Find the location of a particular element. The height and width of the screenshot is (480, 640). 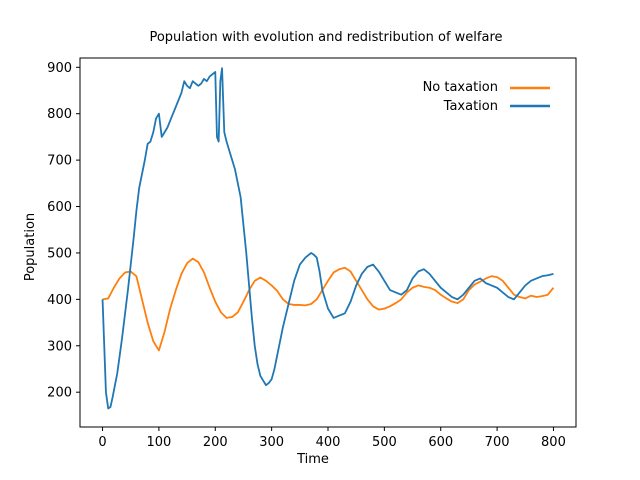

x-tick-label: 600 is located at coordinates (440, 442).